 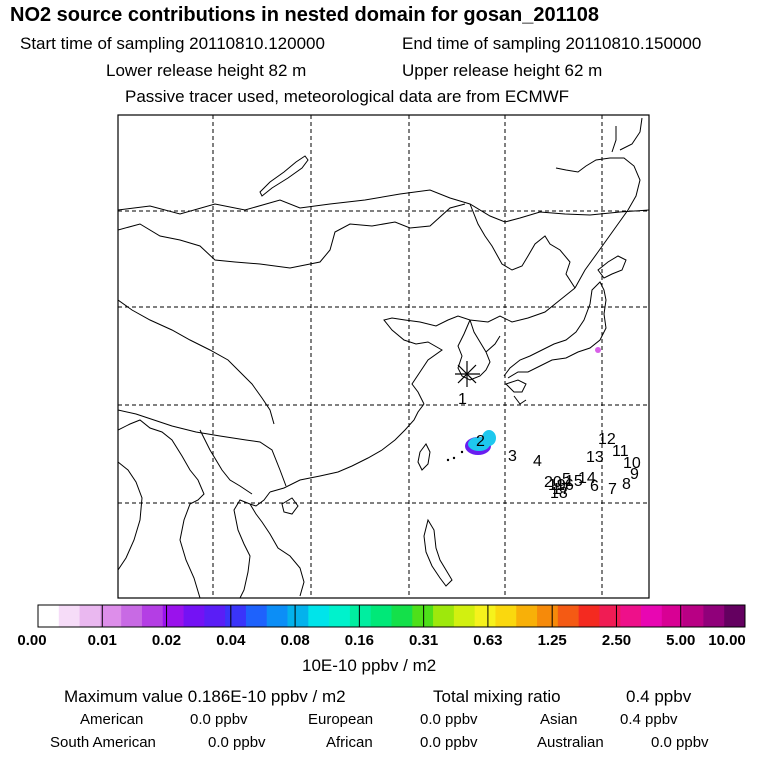 I want to click on trajectory-marker-label: 16, so click(x=565, y=485).